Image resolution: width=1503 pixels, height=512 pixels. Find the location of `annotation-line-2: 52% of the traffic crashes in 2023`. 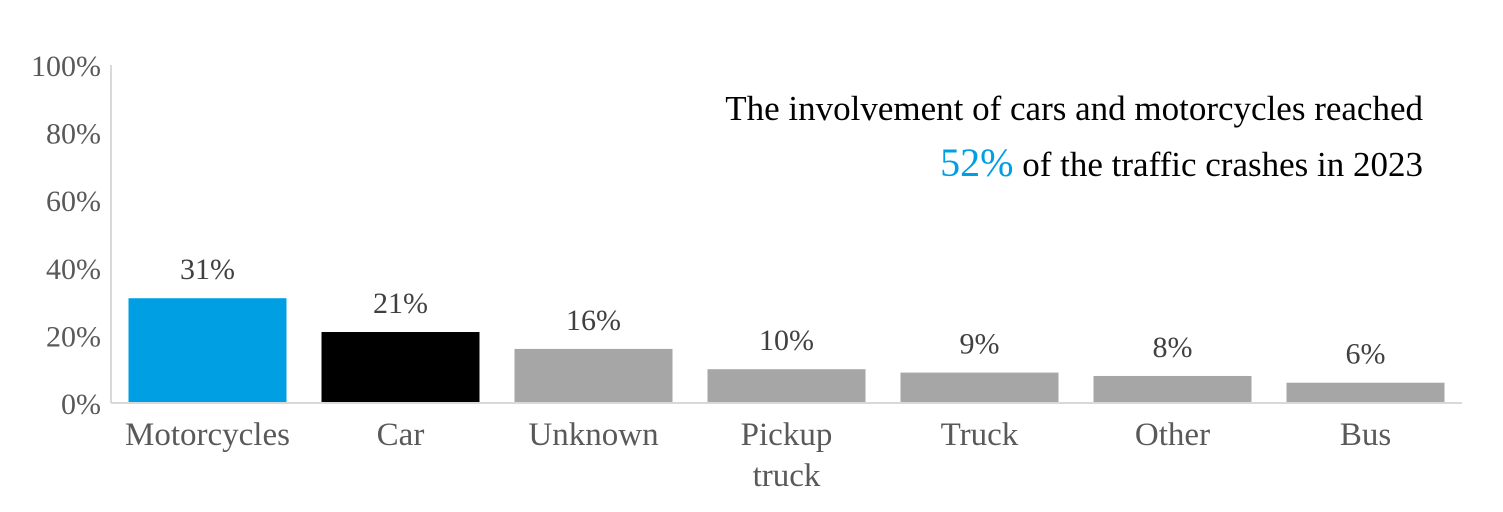

annotation-line-2: 52% of the traffic crashes in 2023 is located at coordinates (1074, 164).